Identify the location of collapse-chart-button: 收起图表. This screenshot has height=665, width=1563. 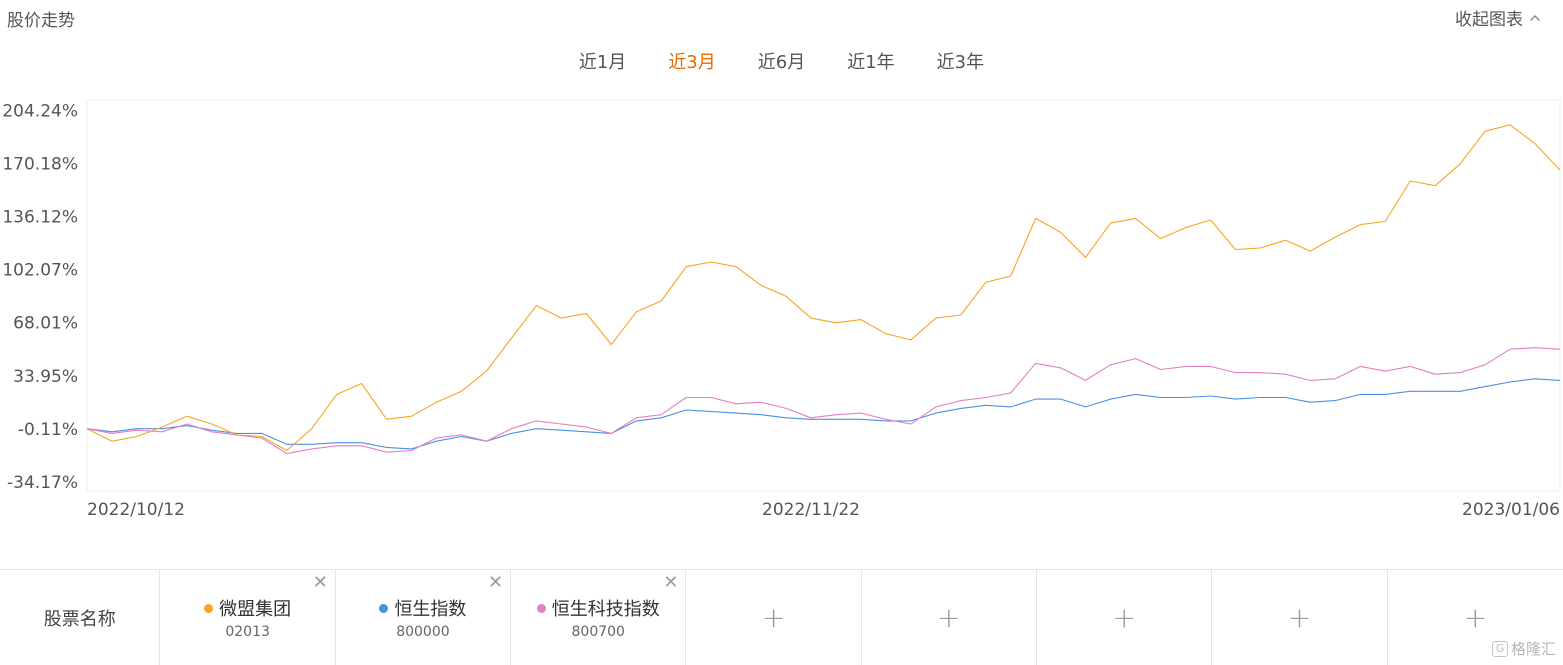
(1498, 17).